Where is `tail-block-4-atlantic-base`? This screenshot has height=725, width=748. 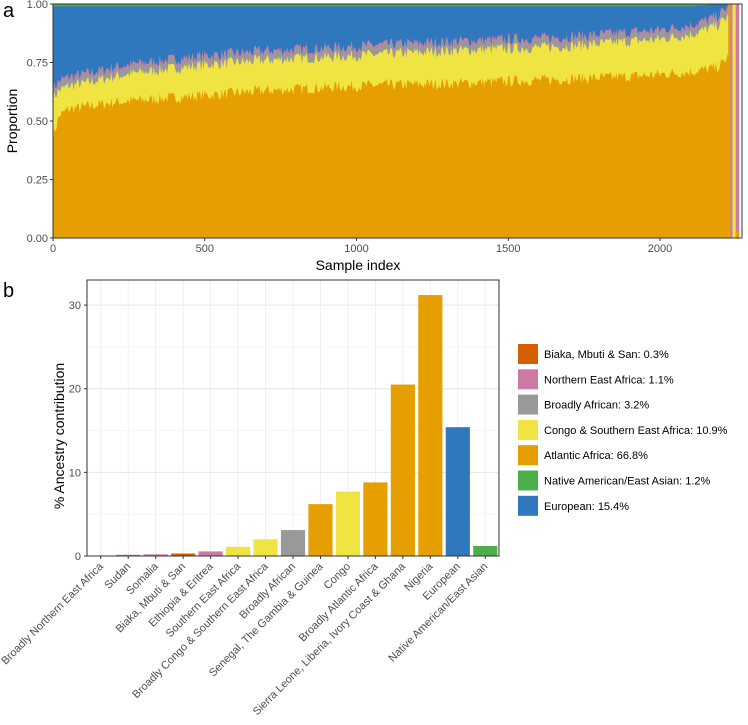 tail-block-4-atlantic-base is located at coordinates (737, 234).